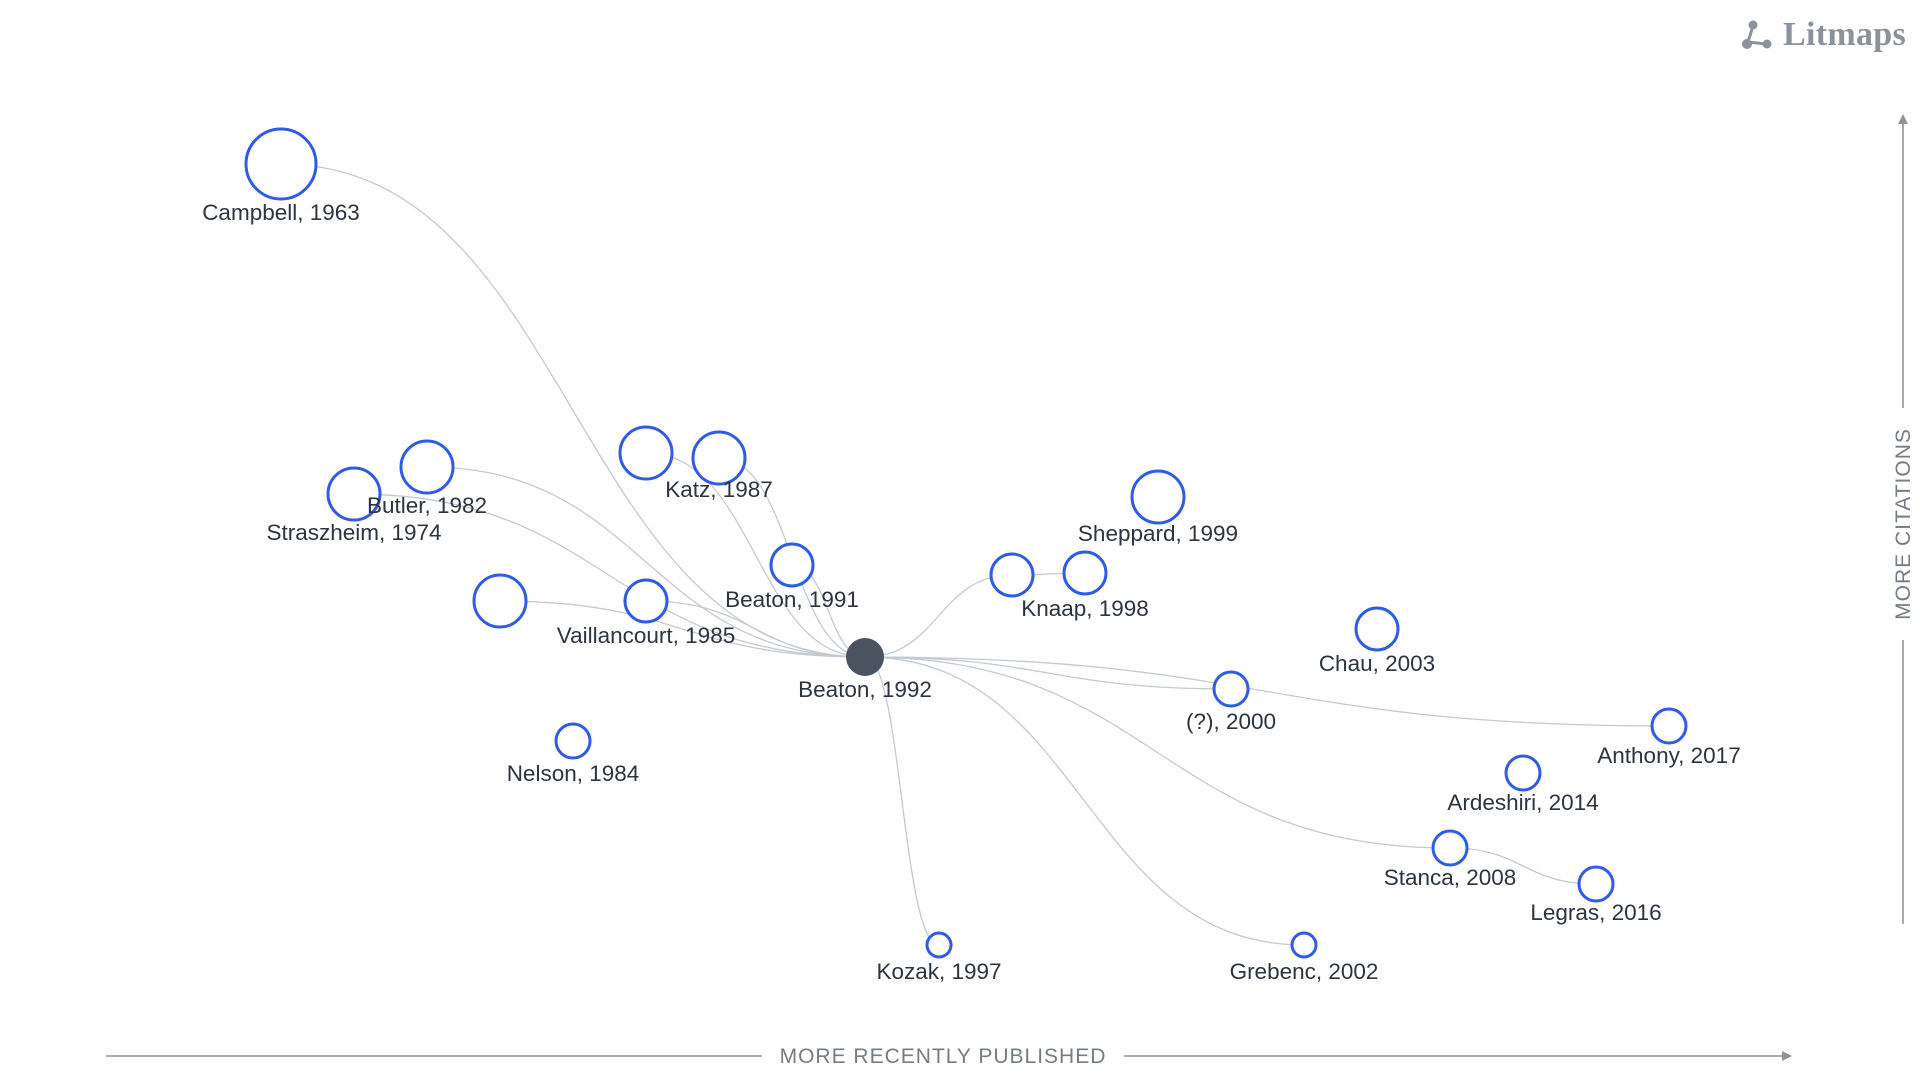  What do you see at coordinates (573, 741) in the screenshot?
I see `paper-node-nelson-1984` at bounding box center [573, 741].